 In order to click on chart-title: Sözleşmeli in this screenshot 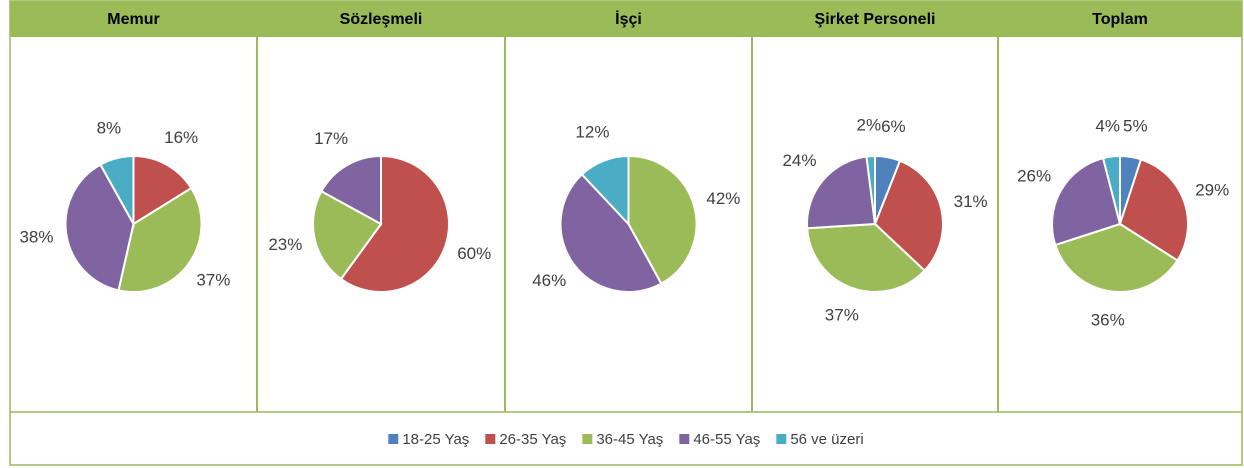, I will do `click(381, 19)`.